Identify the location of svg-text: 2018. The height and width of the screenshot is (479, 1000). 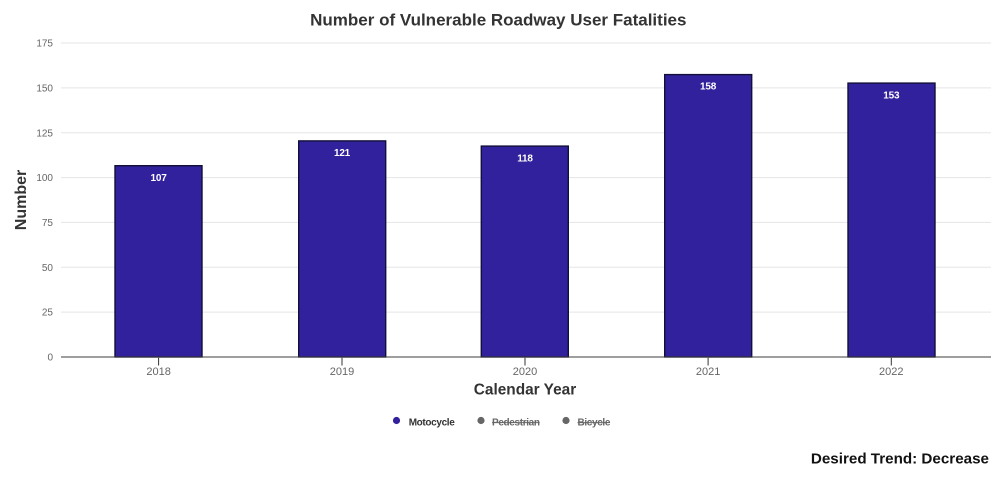
(158, 372).